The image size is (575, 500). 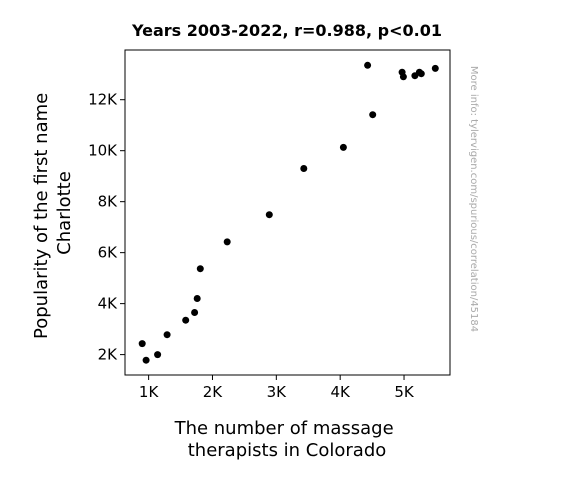 I want to click on y-axis-label-line-2: Charlotte, so click(x=64, y=213).